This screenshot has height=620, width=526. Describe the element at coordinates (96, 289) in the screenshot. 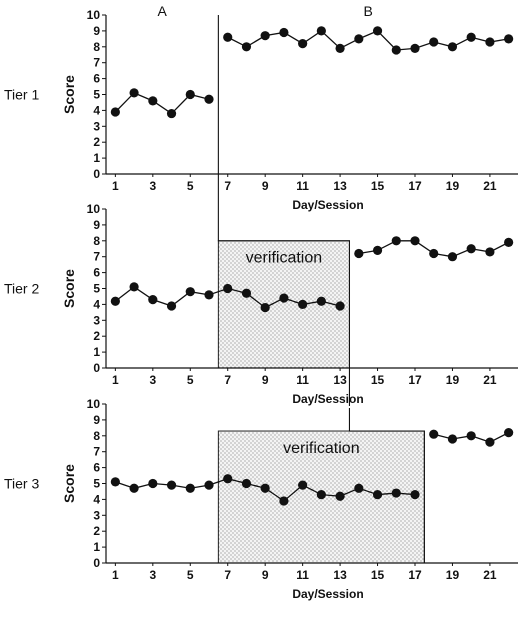

I see `y-tick-label: 5` at that location.